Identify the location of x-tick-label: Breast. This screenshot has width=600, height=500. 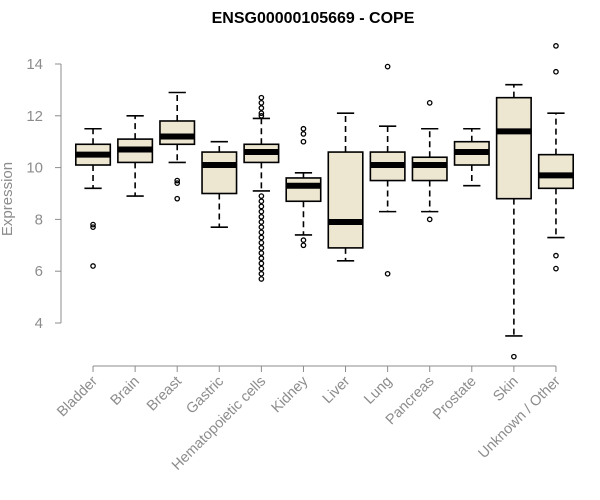
(164, 394).